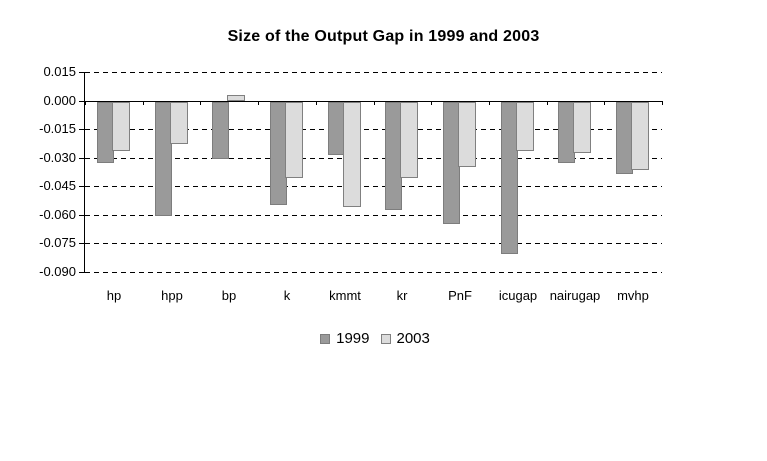 This screenshot has height=461, width=767. I want to click on category-label-nairugap: nairugap, so click(575, 295).